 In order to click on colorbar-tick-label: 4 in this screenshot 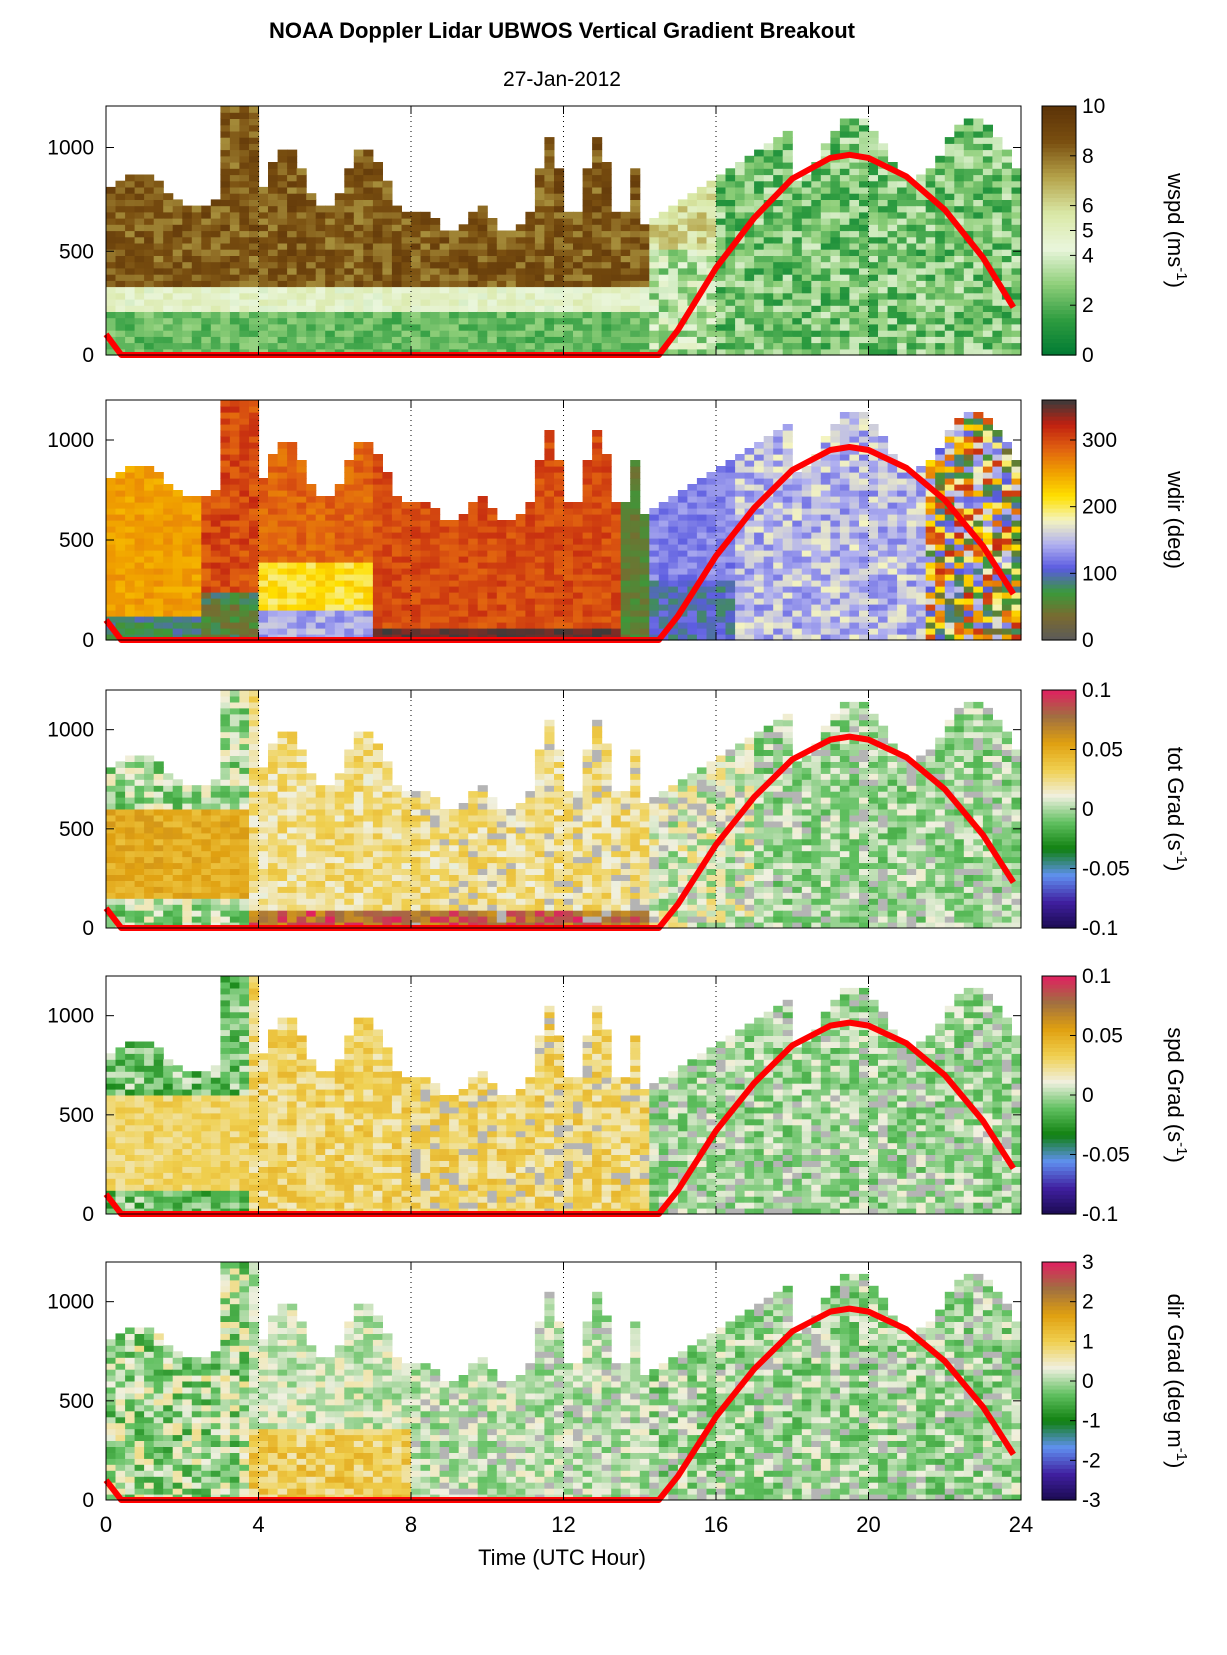, I will do `click(1088, 255)`.